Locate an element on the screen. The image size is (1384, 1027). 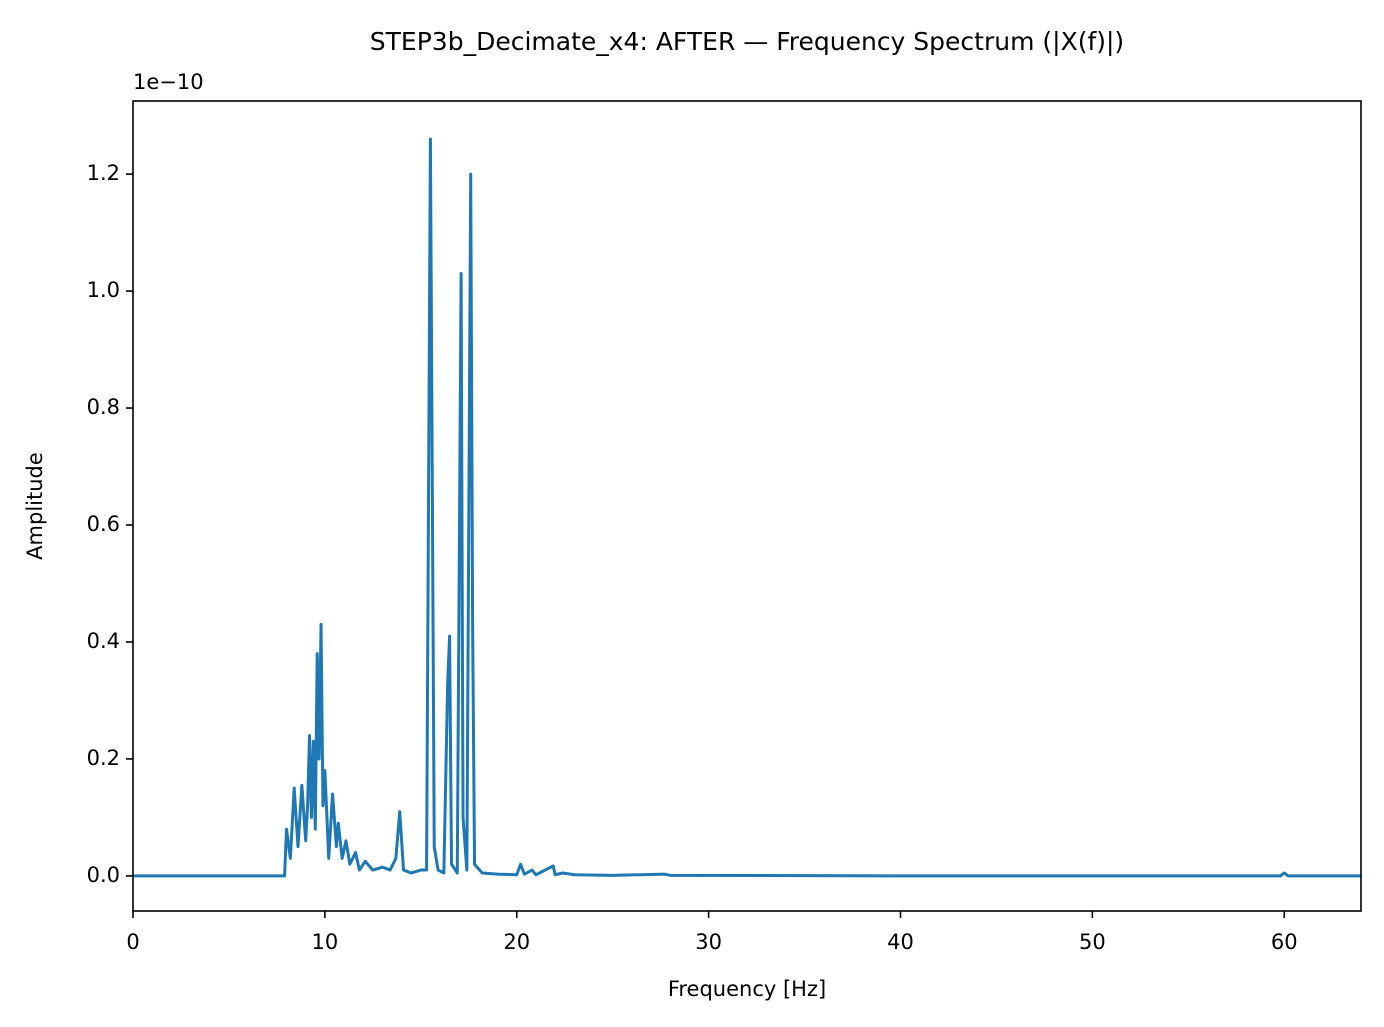
y-offset-label: 1e−10 is located at coordinates (168, 82).